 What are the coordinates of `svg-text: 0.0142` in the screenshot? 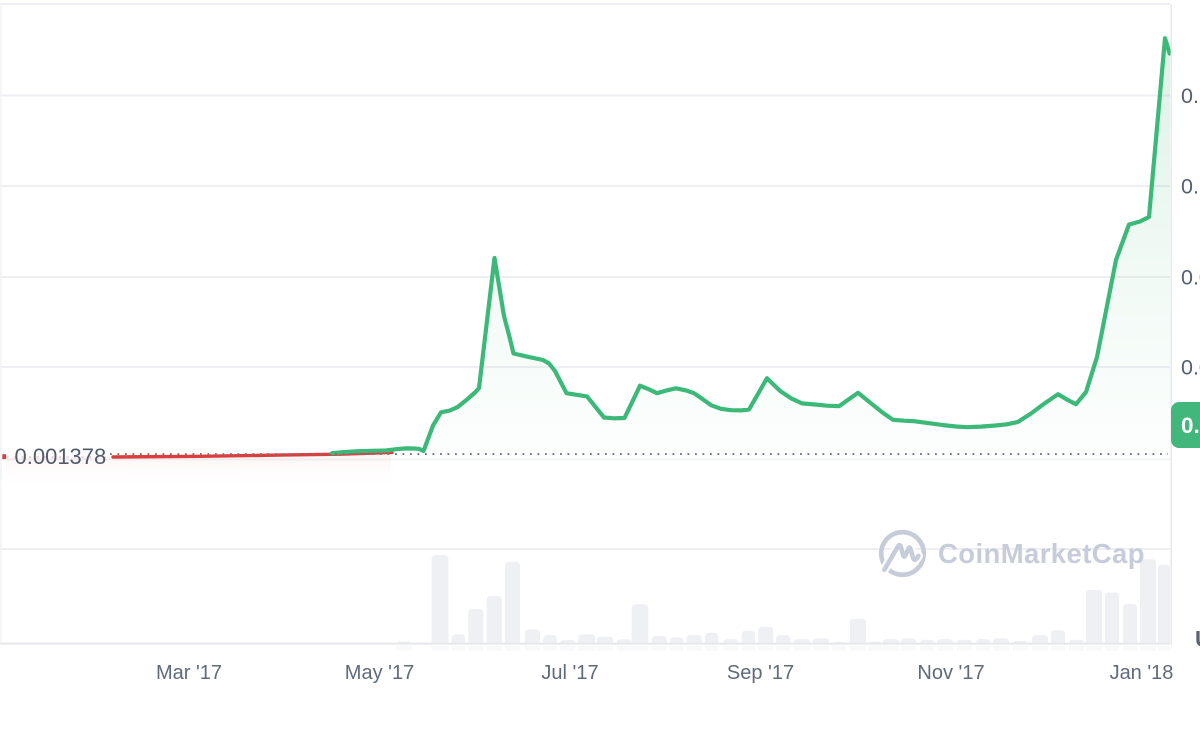 It's located at (1190, 425).